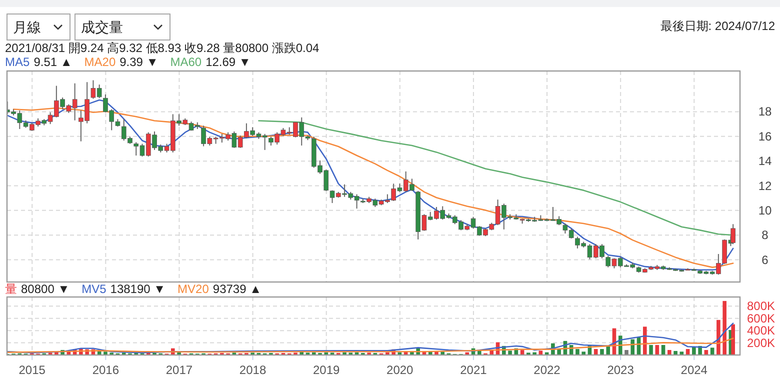  I want to click on y-tick-label: 12, so click(765, 185).